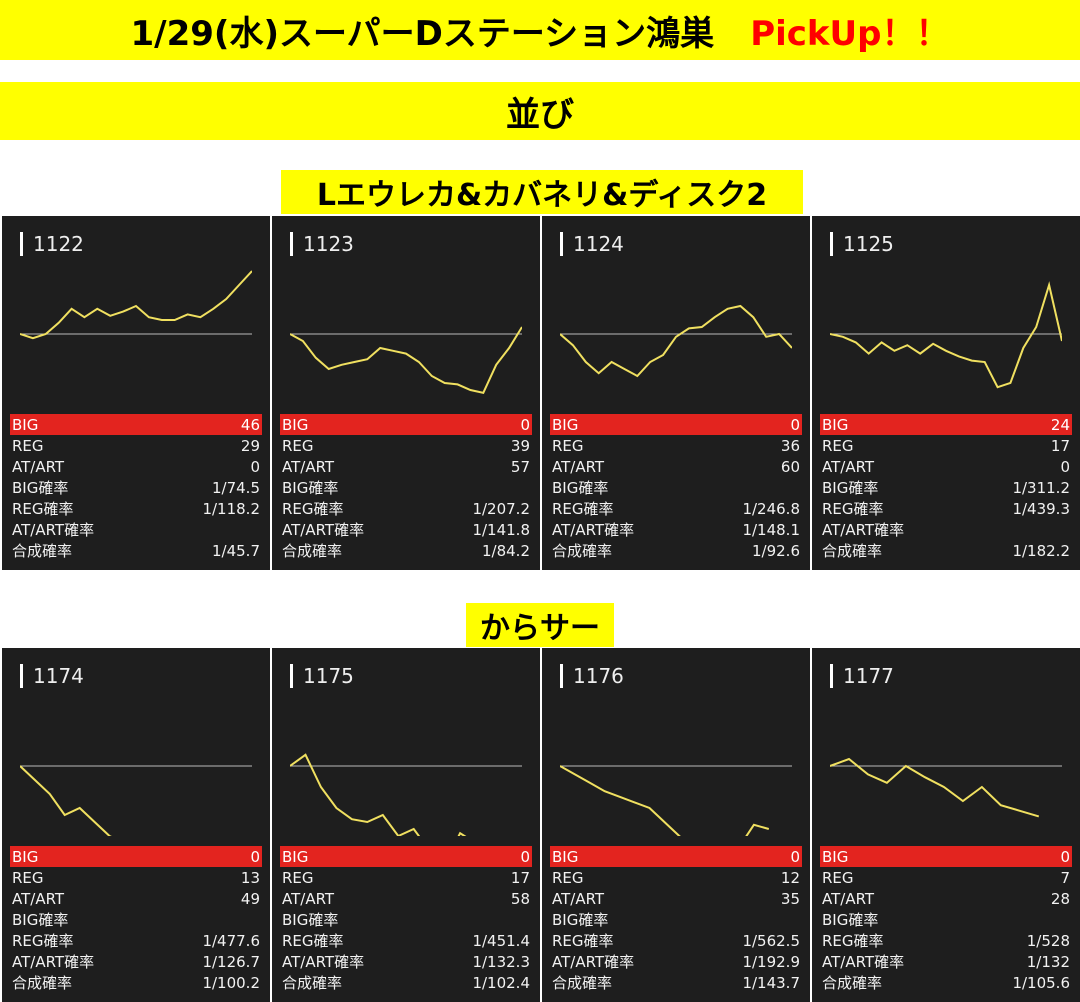 The image size is (1080, 1002). Describe the element at coordinates (850, 33) in the screenshot. I see `pickup-label: PickUp！！` at that location.